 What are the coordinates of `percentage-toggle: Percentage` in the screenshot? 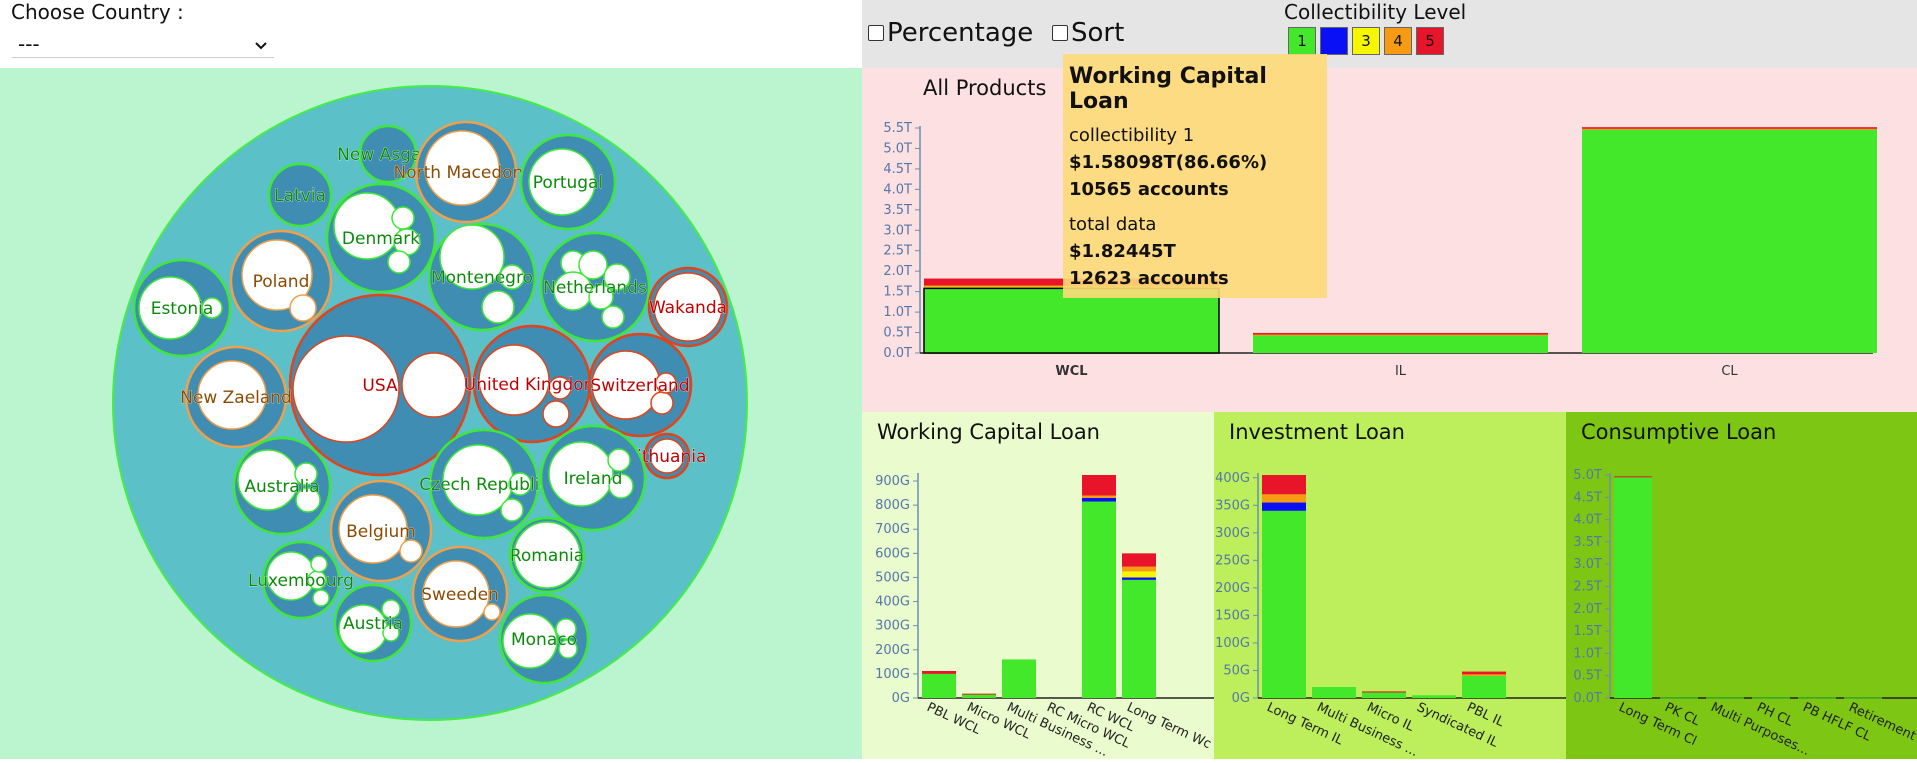 It's located at (950, 33).